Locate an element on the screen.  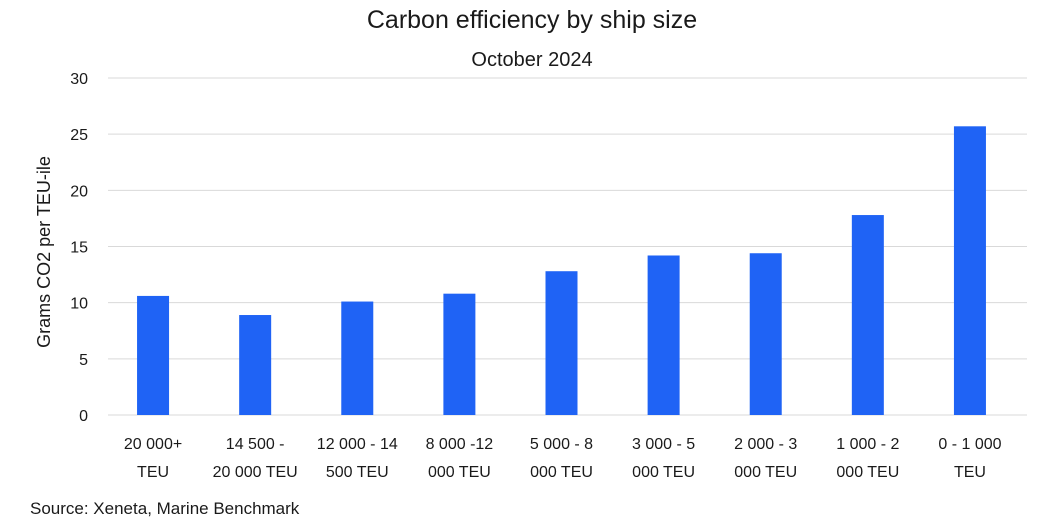
y-tick-label: 15 is located at coordinates (79, 248).